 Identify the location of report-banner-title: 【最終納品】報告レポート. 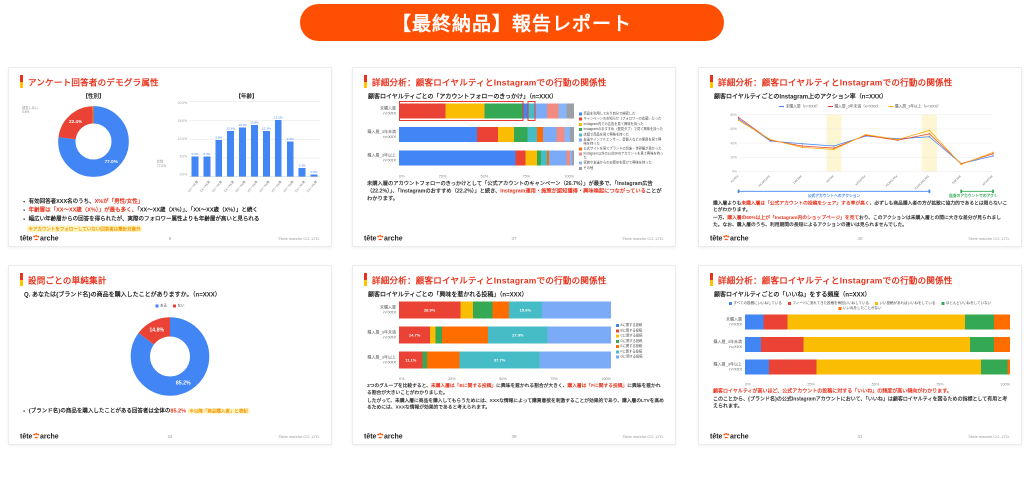
(511, 24).